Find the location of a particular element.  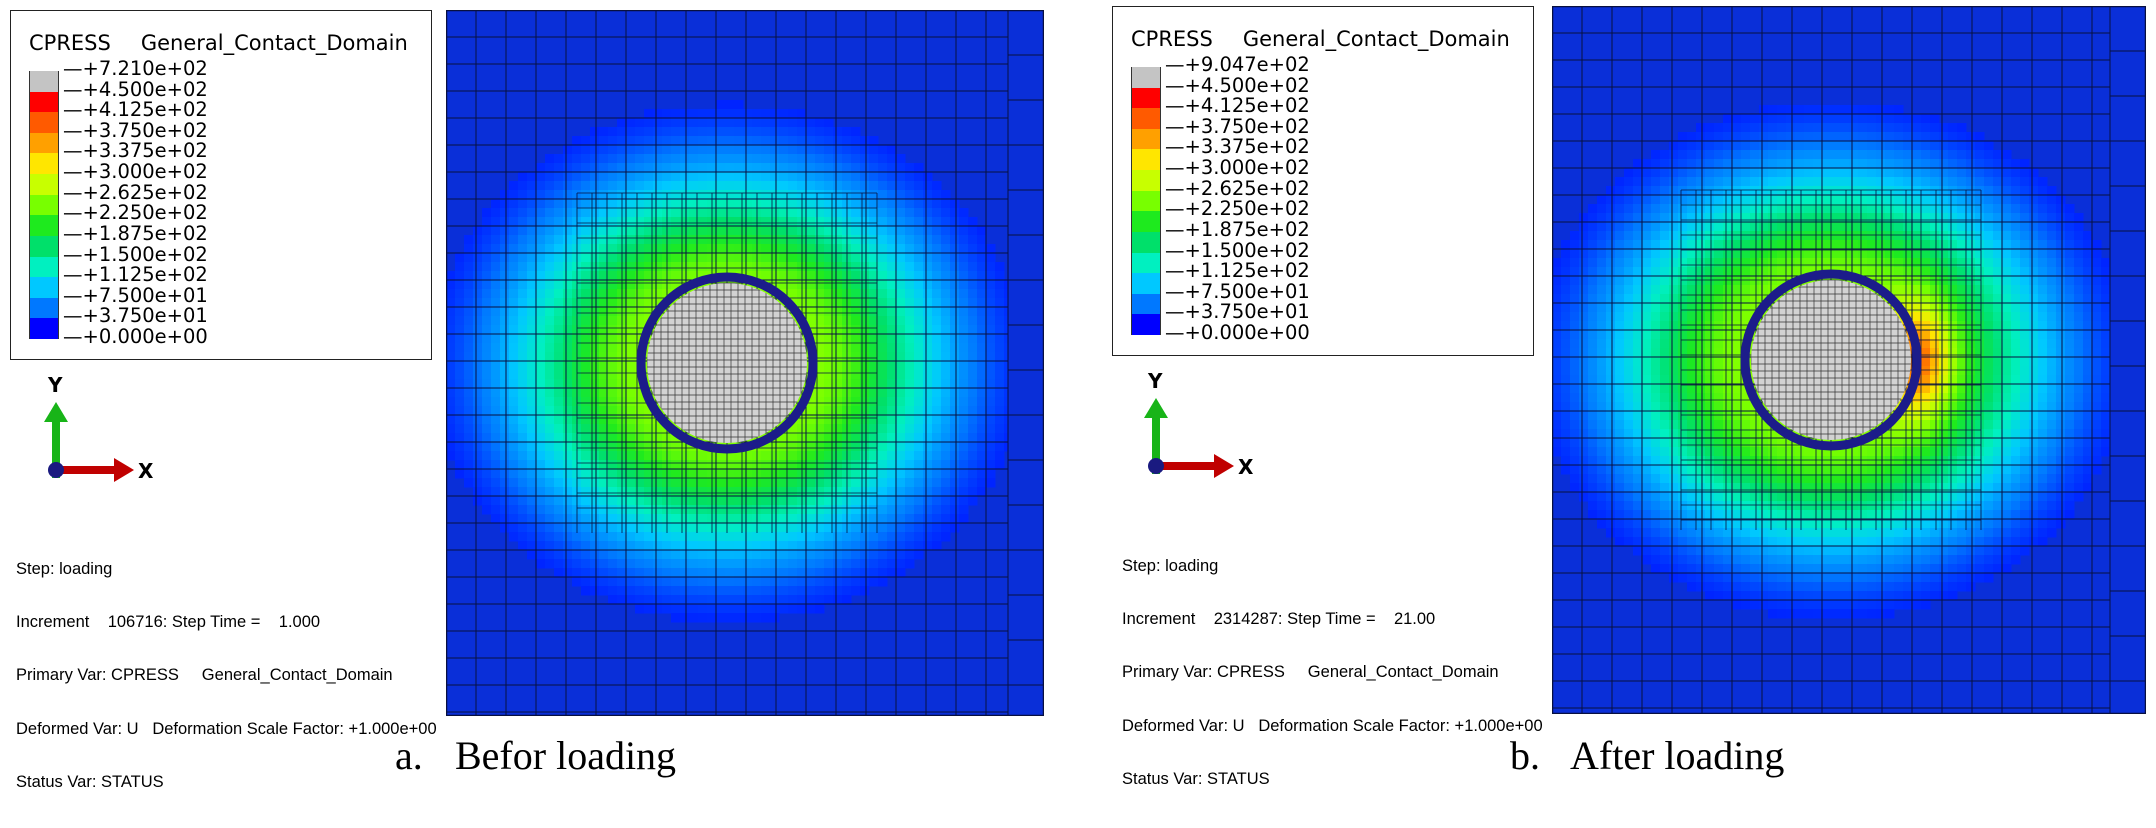

info-increment: Increment 106716: Step Time = 1.000 is located at coordinates (226, 623).